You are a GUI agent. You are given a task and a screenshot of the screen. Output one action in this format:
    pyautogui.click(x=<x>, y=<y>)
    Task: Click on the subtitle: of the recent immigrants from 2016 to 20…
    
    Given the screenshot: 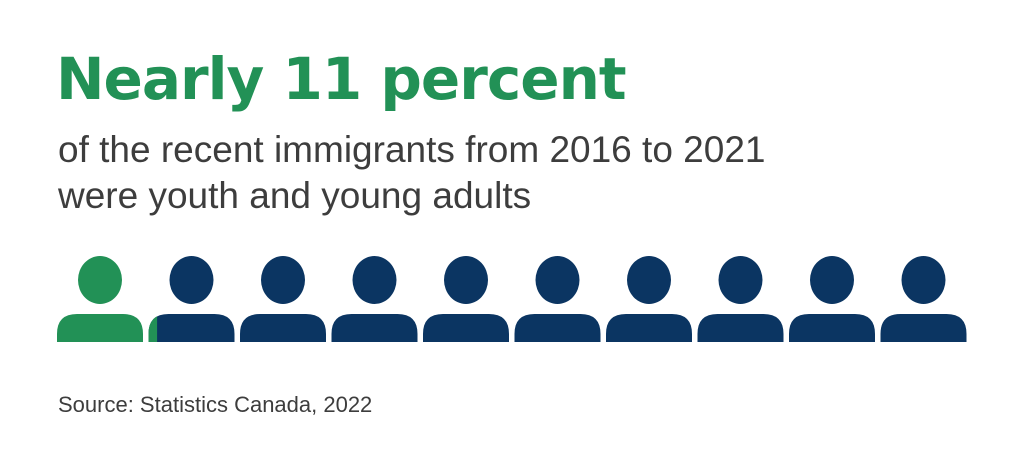 What is the action you would take?
    pyautogui.click(x=411, y=173)
    